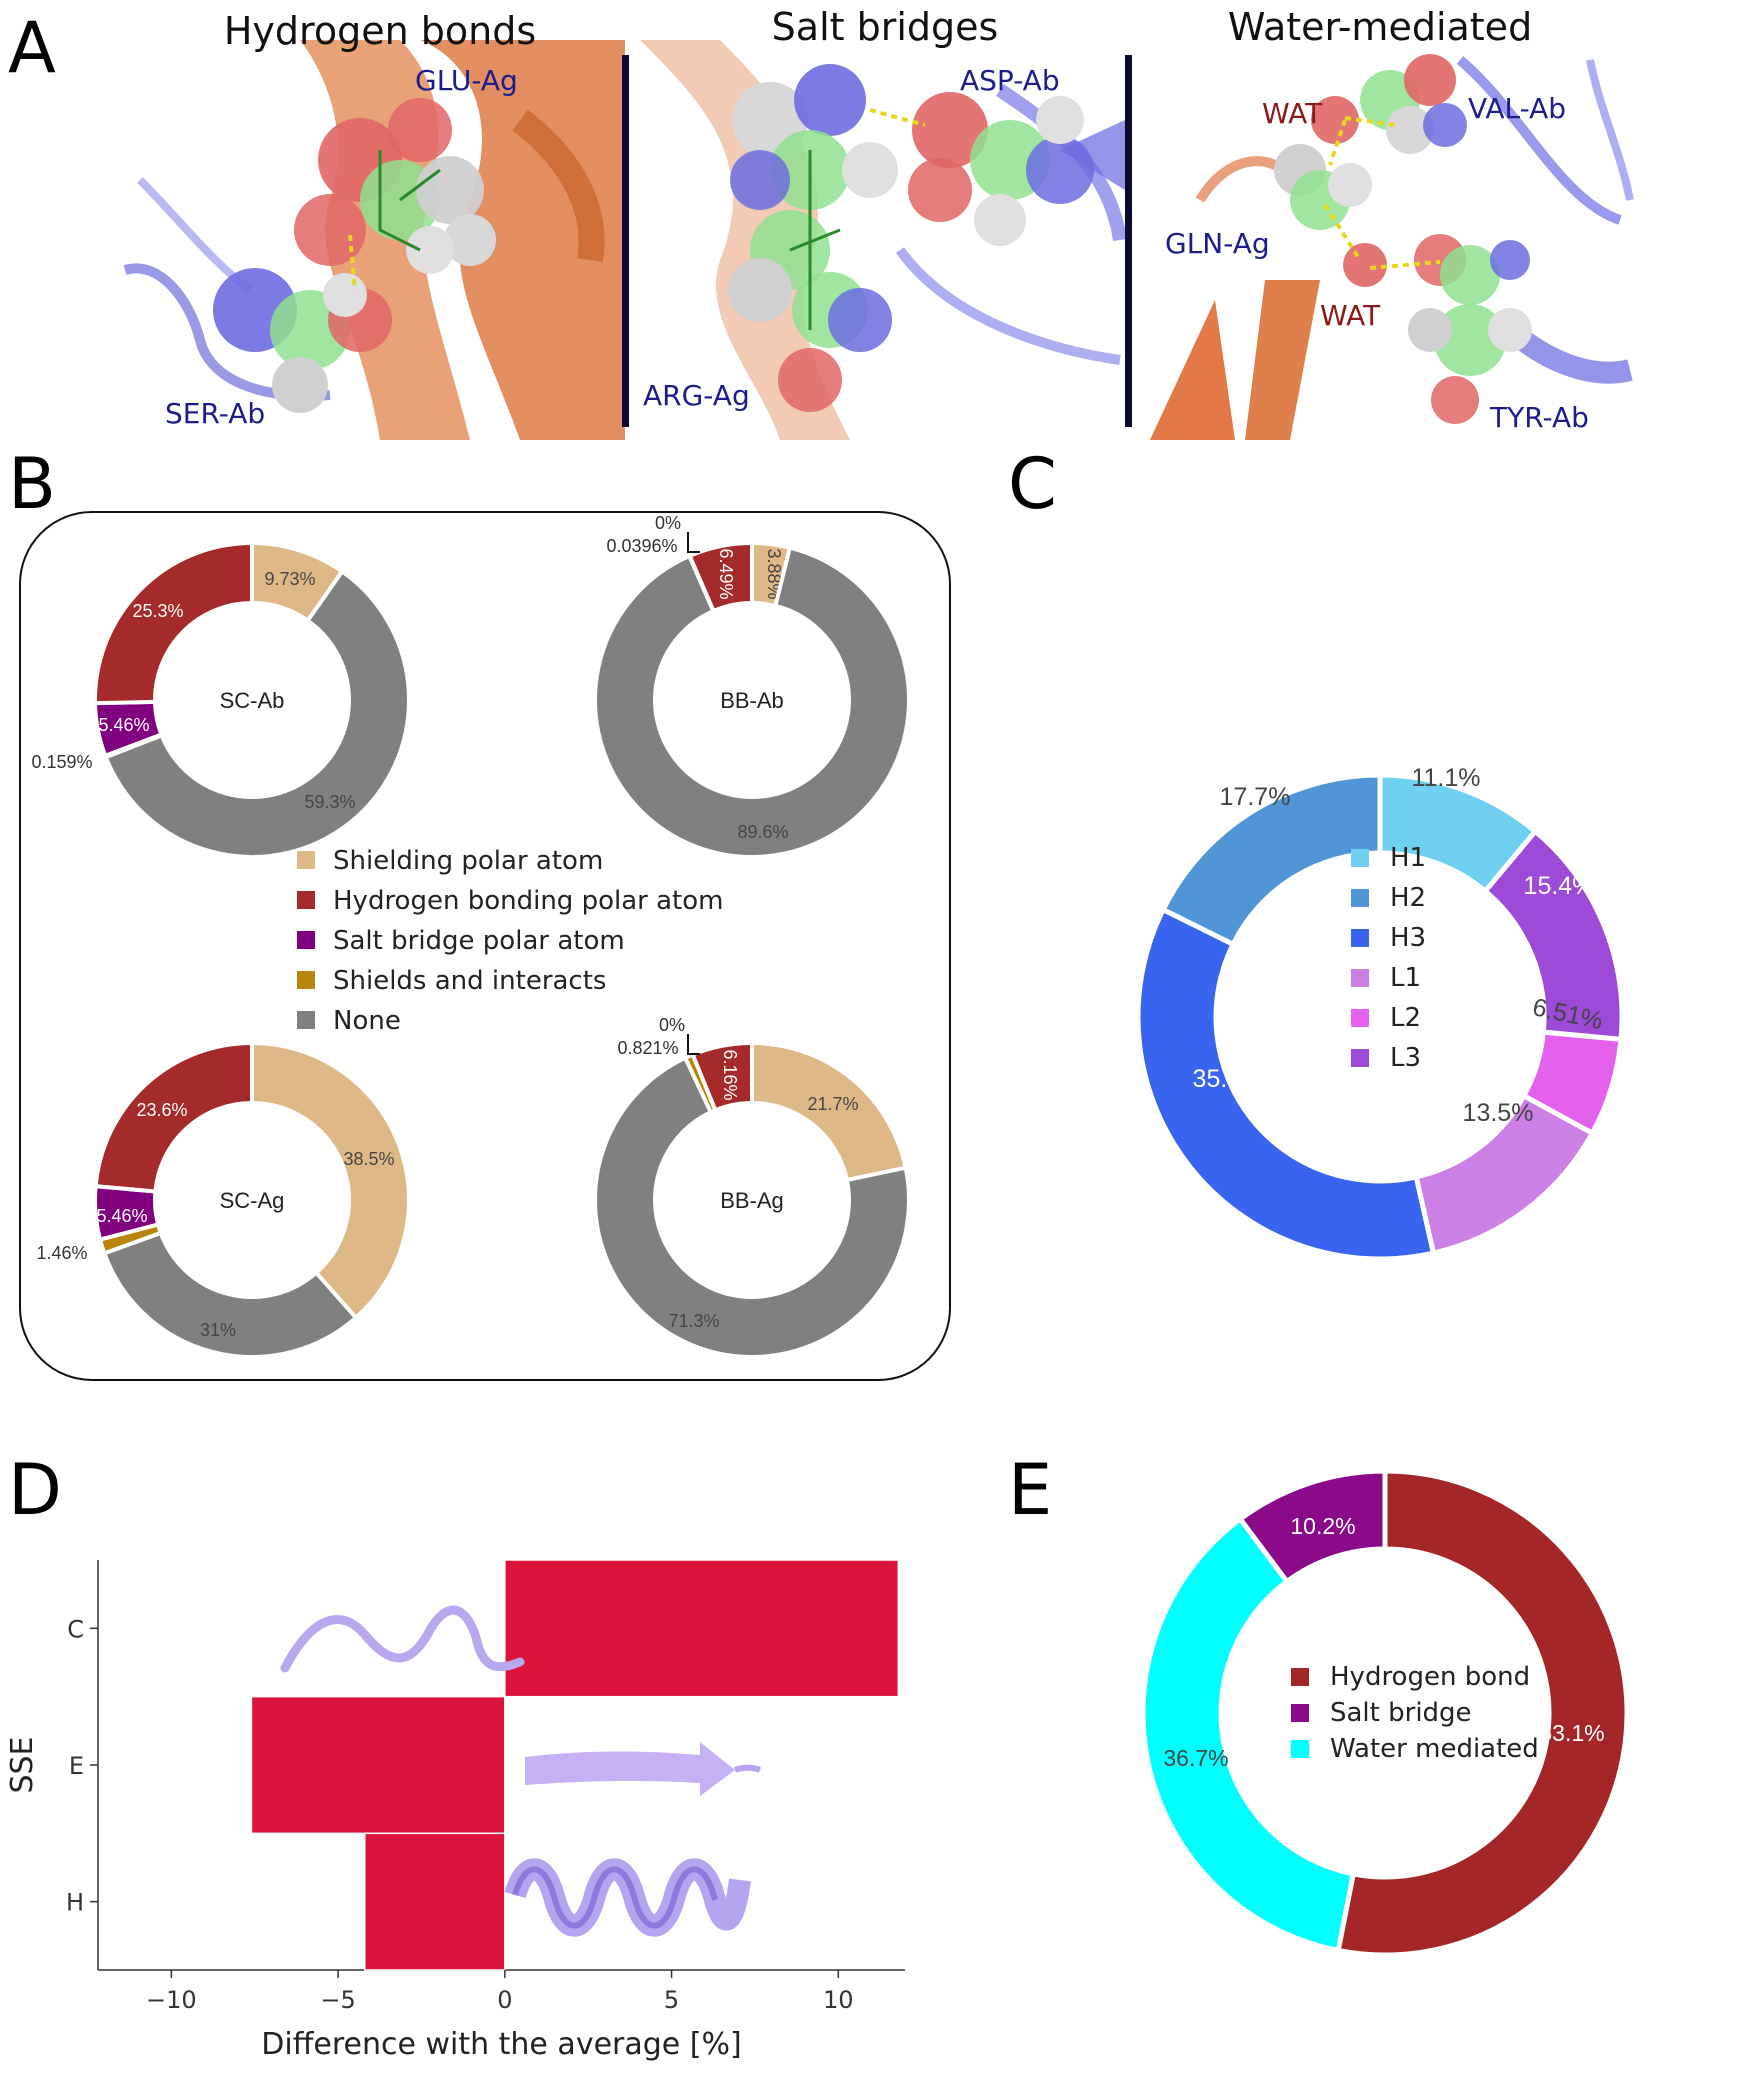 This screenshot has height=2100, width=1750. I want to click on label-gln-ag: GLN-Ag, so click(1217, 243).